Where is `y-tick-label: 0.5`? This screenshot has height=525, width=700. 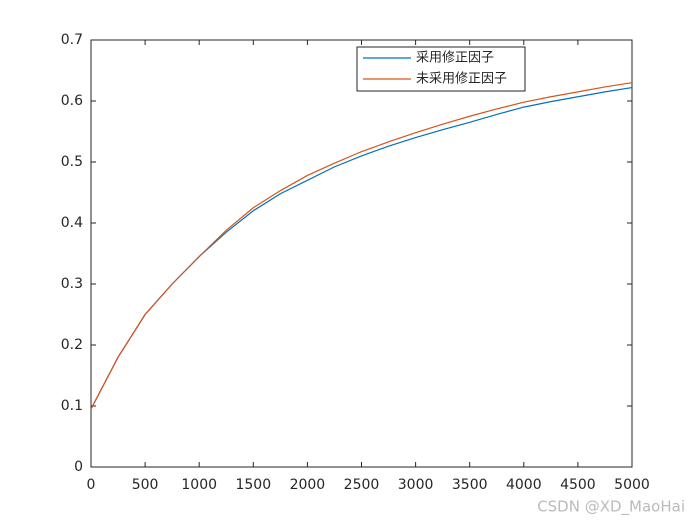 y-tick-label: 0.5 is located at coordinates (72, 162).